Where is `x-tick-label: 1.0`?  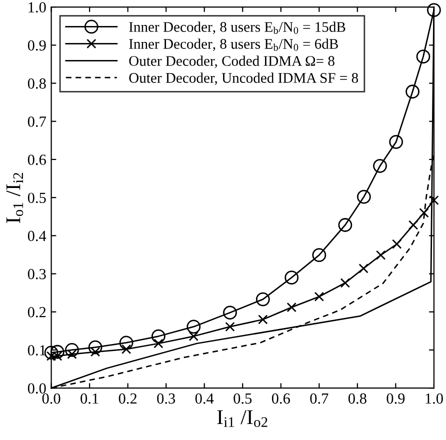
x-tick-label: 1.0 is located at coordinates (434, 398).